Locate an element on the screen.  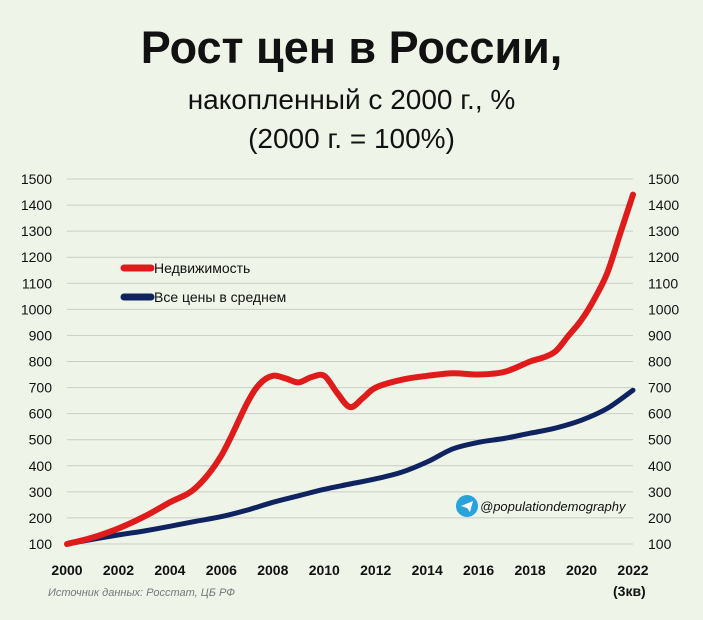
y-tick-label-left: 800 is located at coordinates (41, 362).